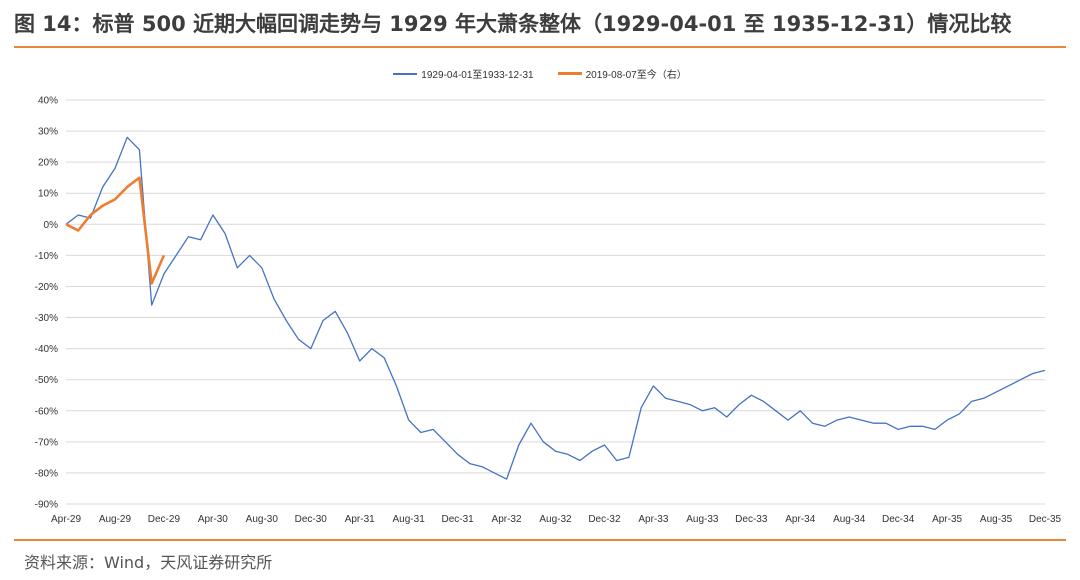 This screenshot has height=580, width=1080. I want to click on x-tick-label: Dec-34, so click(898, 519).